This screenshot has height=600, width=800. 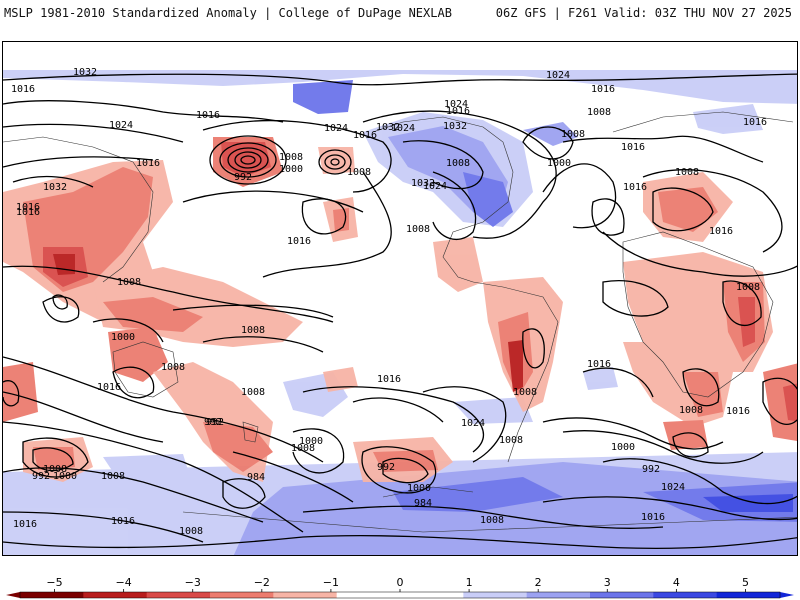 I want to click on colorbar-tick-label: 4, so click(x=676, y=582).